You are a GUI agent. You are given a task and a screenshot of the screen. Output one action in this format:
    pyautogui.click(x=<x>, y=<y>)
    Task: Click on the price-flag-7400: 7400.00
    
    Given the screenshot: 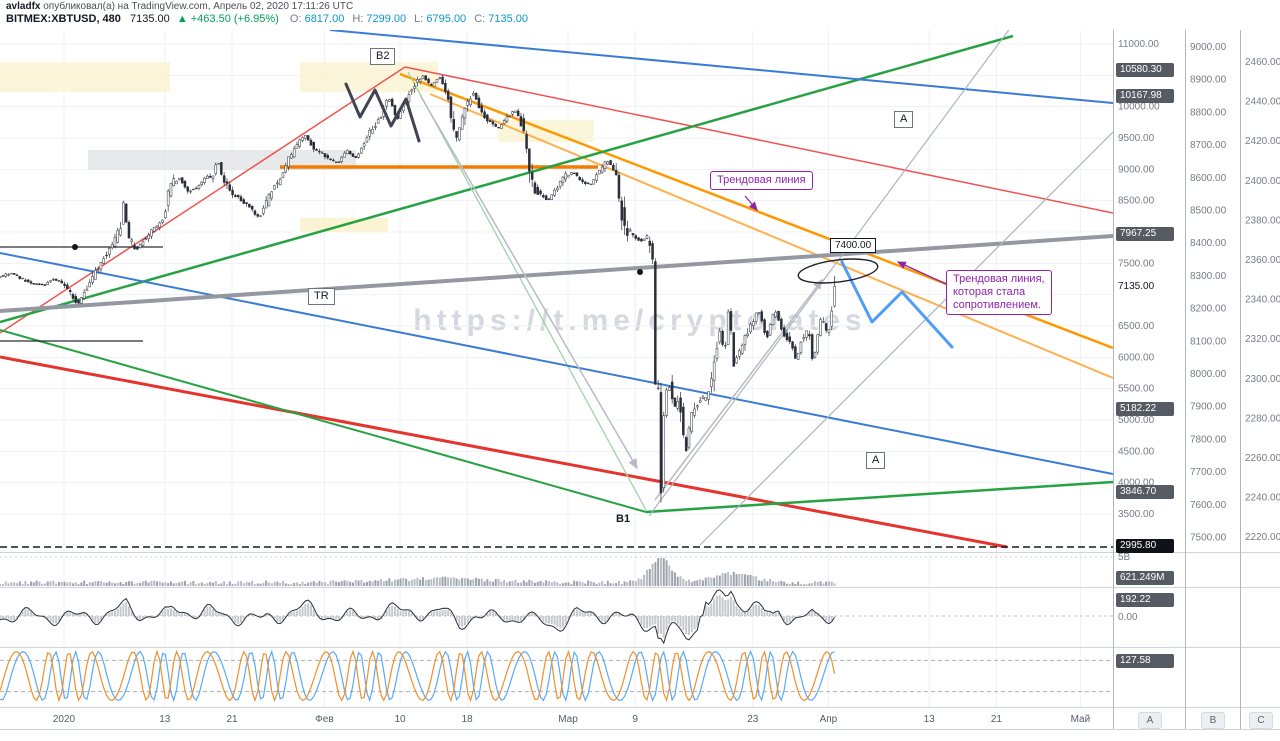 What is the action you would take?
    pyautogui.click(x=853, y=245)
    